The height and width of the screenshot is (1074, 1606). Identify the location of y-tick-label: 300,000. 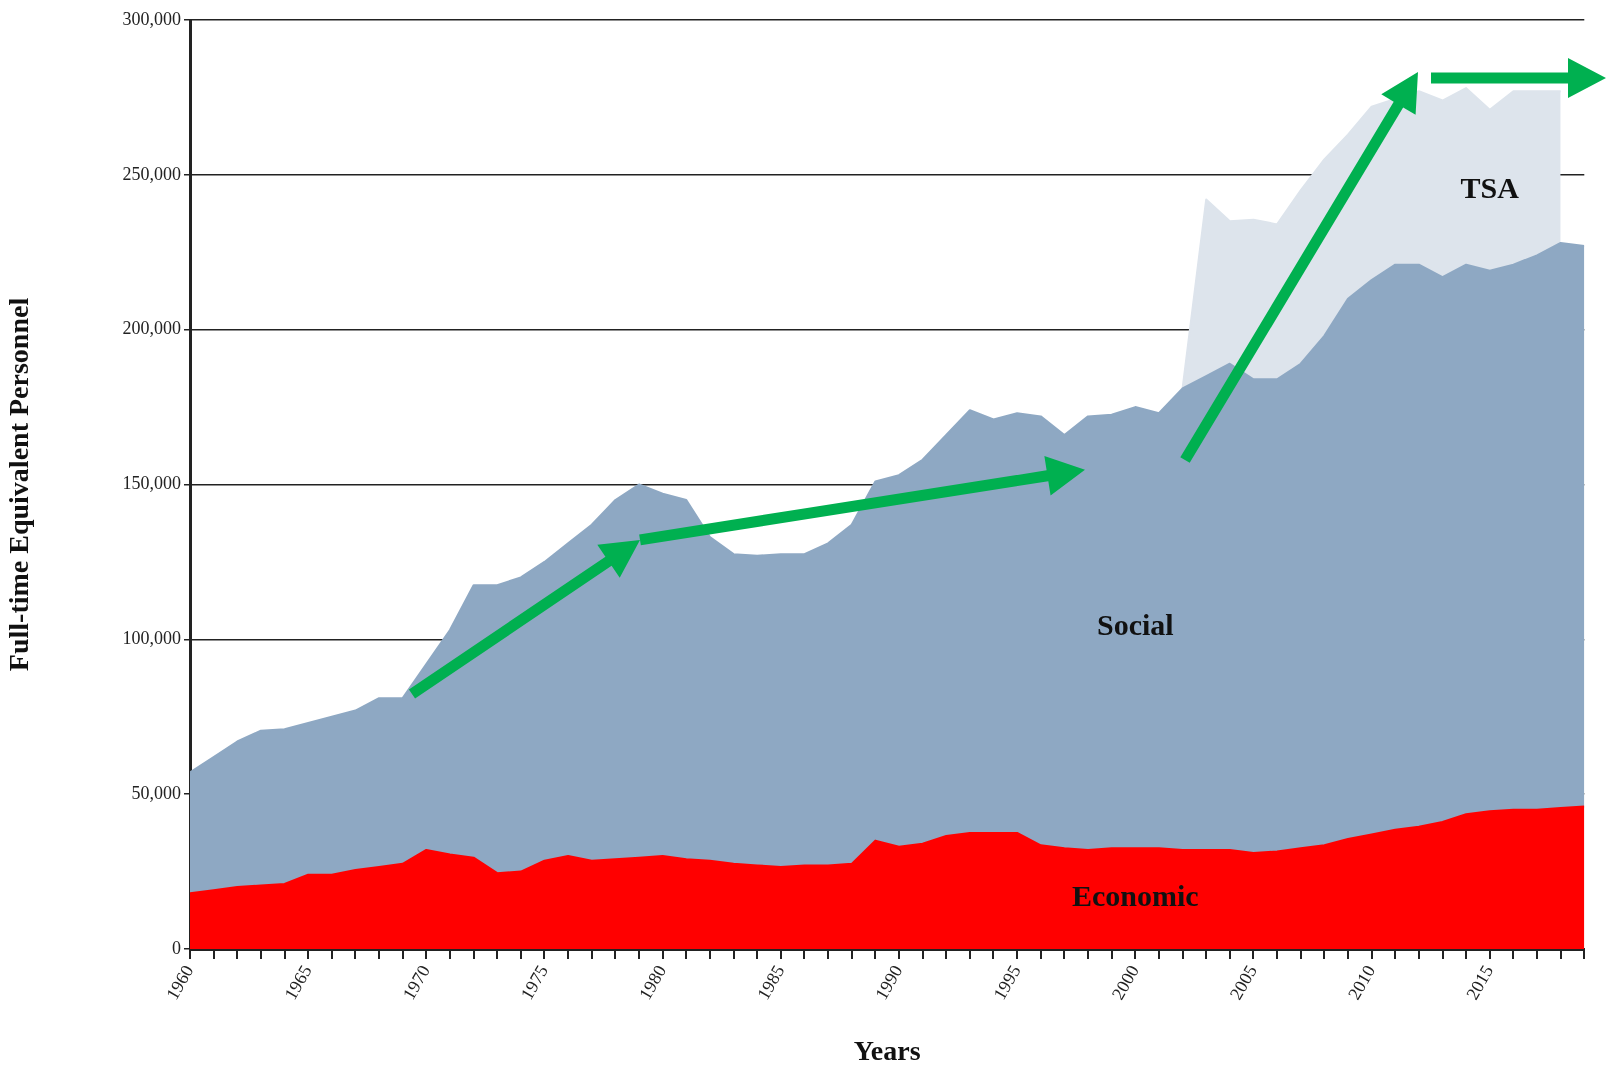
(151, 18).